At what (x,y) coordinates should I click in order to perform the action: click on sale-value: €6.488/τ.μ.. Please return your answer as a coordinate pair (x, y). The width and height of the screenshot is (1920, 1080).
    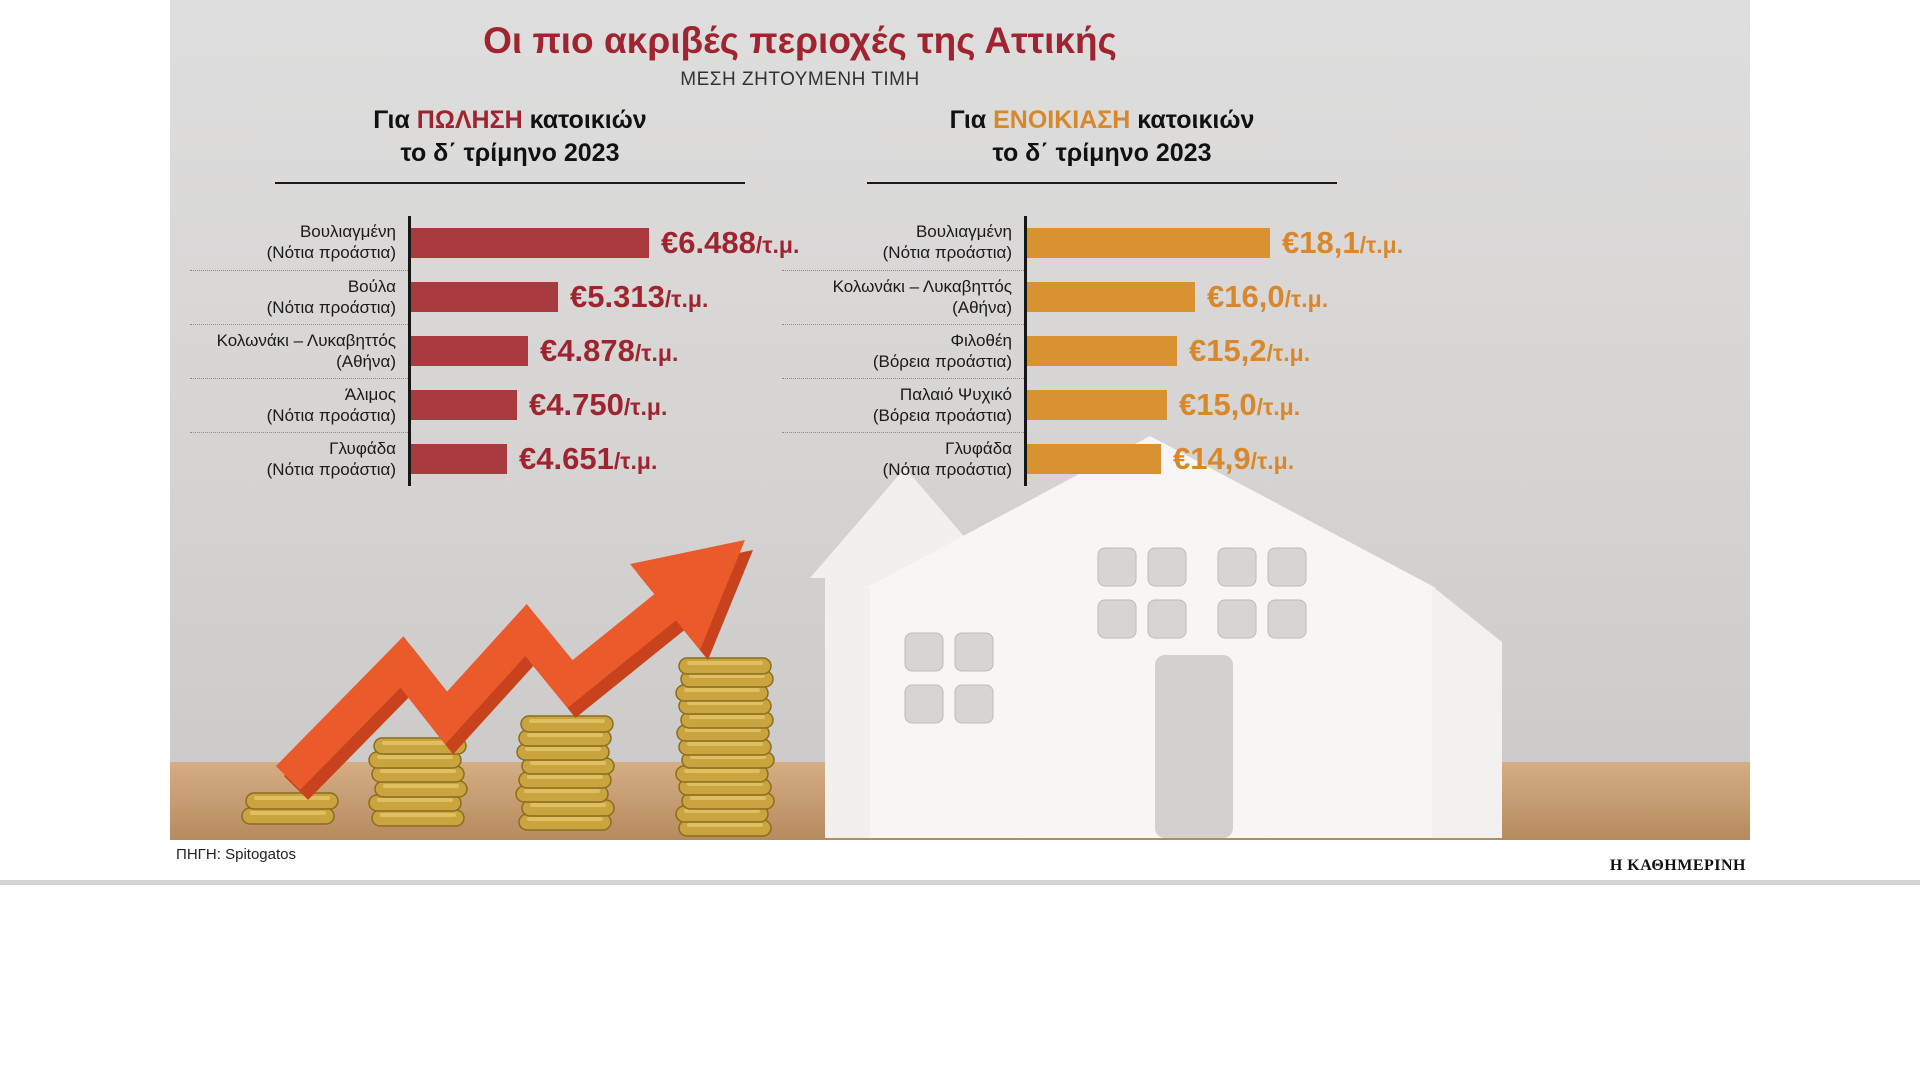
    Looking at the image, I should click on (730, 242).